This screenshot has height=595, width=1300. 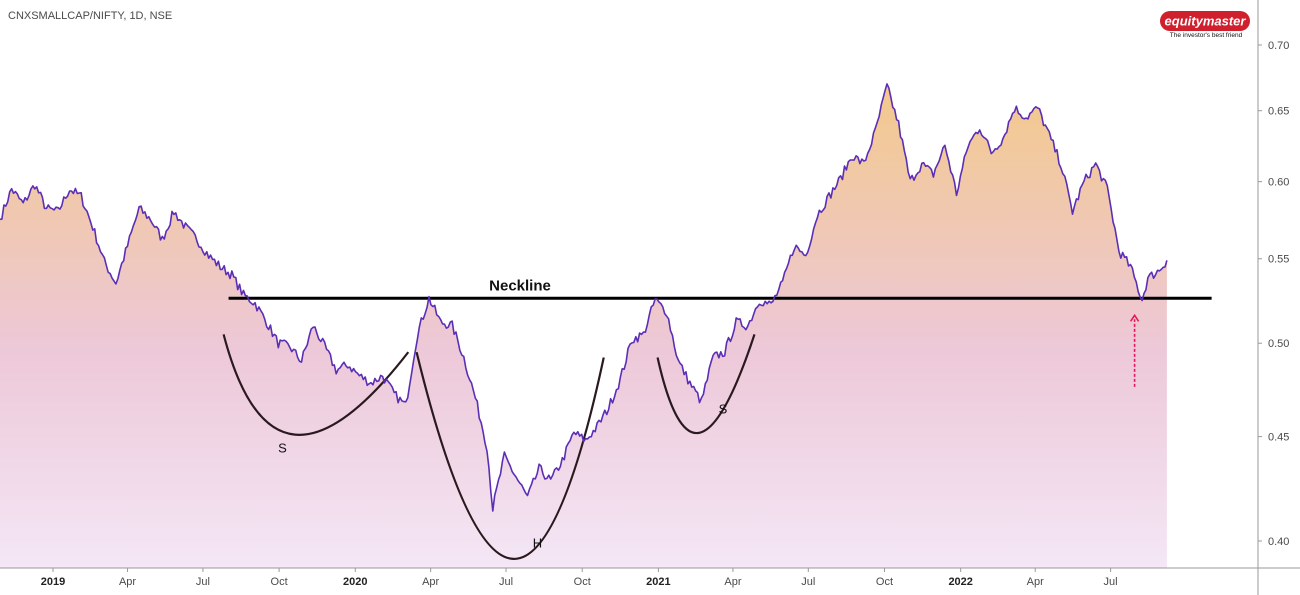 I want to click on x-tick-label-0: 2019, so click(x=53, y=582).